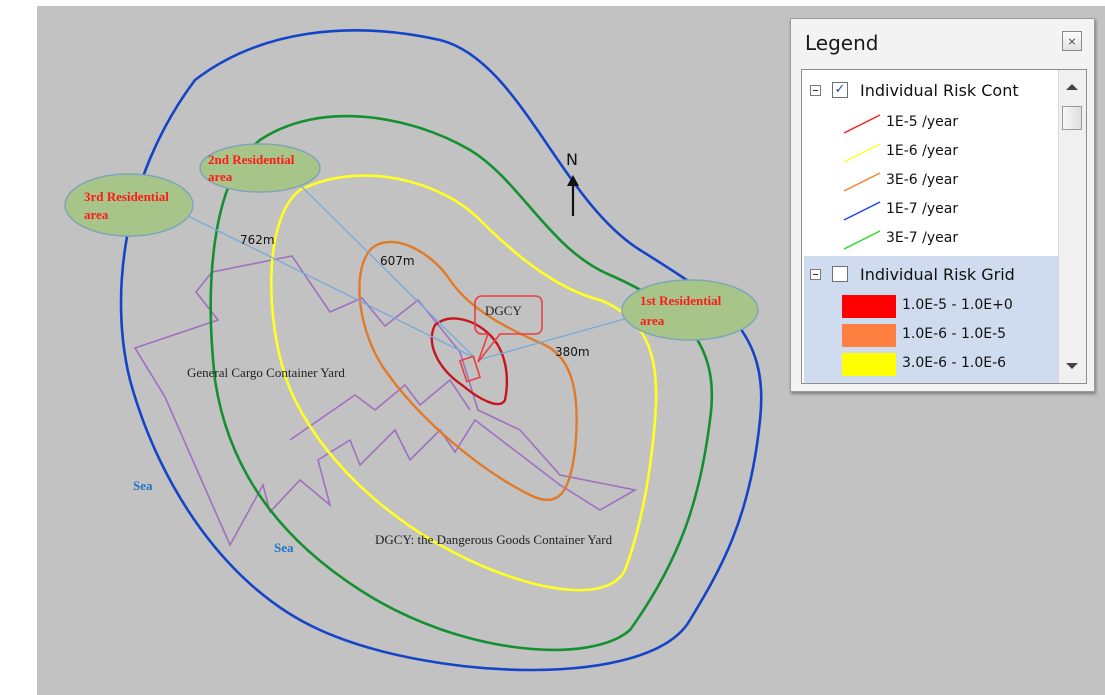  I want to click on sea-label-left: Sea, so click(143, 485).